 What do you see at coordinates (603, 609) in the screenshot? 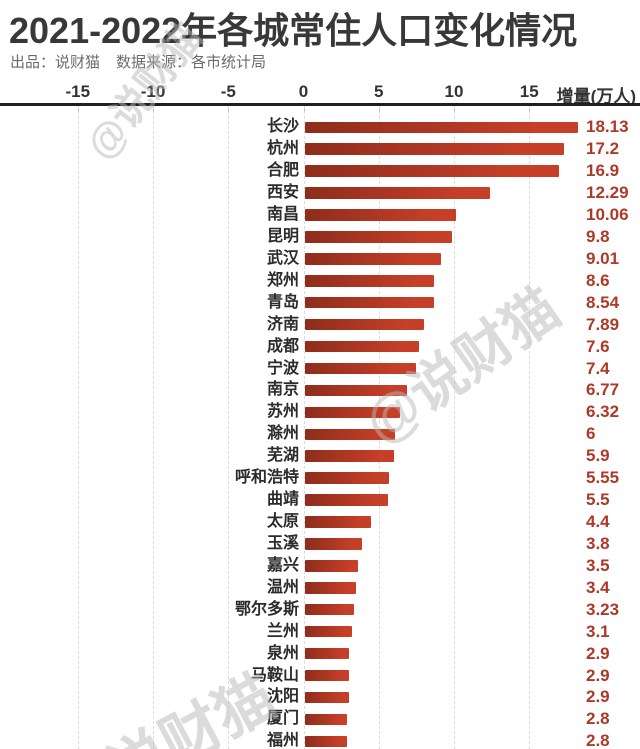
I see `value-label: 3.23` at bounding box center [603, 609].